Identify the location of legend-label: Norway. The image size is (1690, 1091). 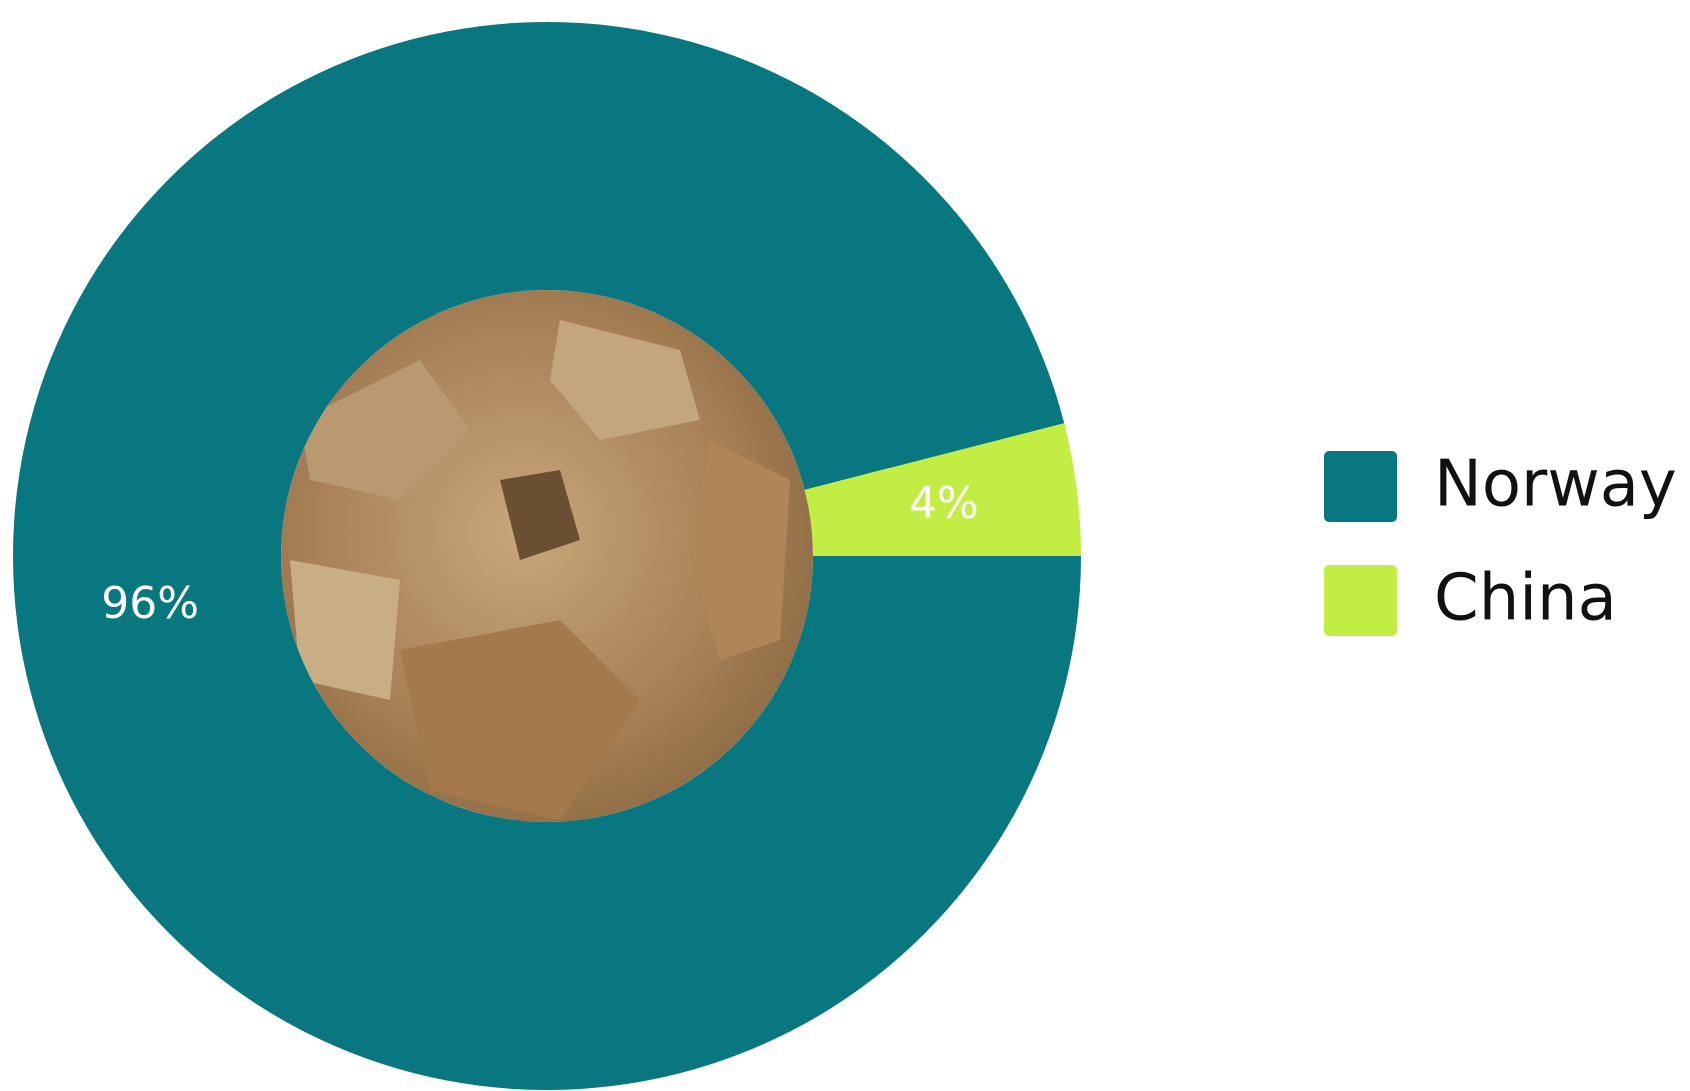
(1555, 485).